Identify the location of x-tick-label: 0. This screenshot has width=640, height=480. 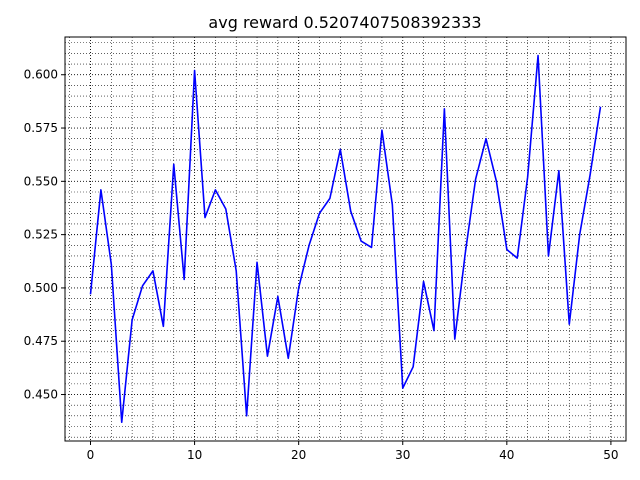
(91, 455).